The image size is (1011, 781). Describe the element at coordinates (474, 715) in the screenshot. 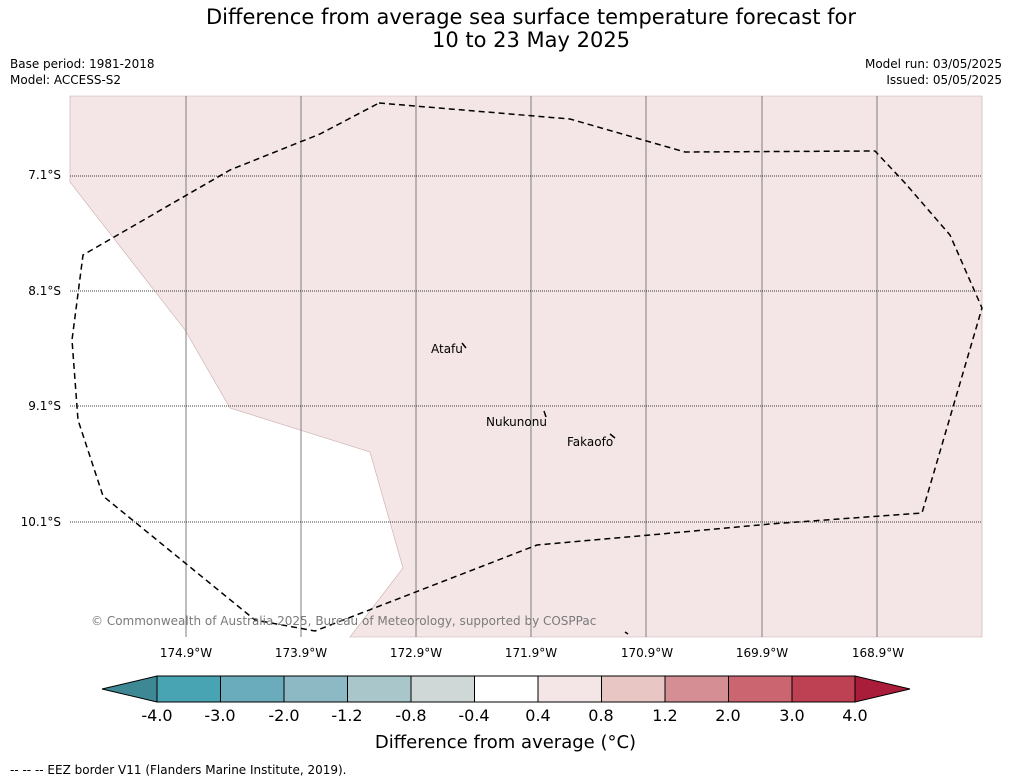

I see `colorbar-tick: -0.4` at that location.